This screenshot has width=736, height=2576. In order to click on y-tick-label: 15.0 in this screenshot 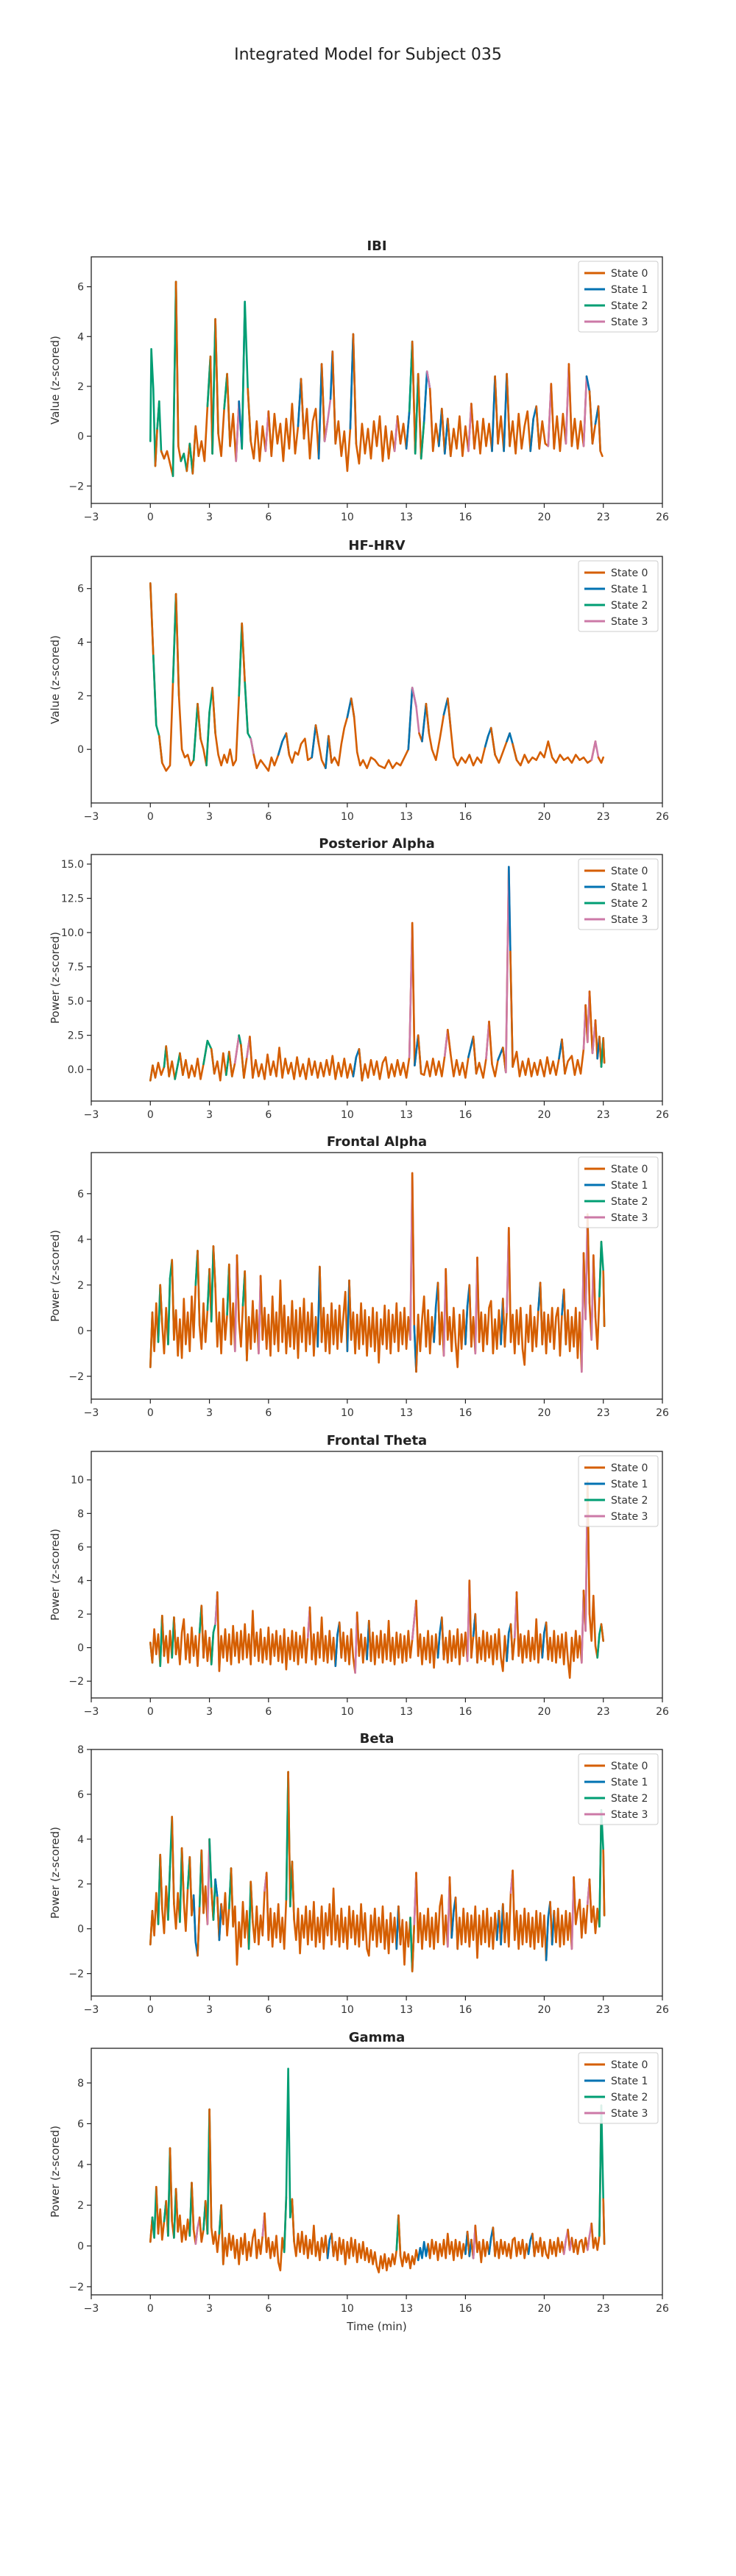, I will do `click(72, 865)`.